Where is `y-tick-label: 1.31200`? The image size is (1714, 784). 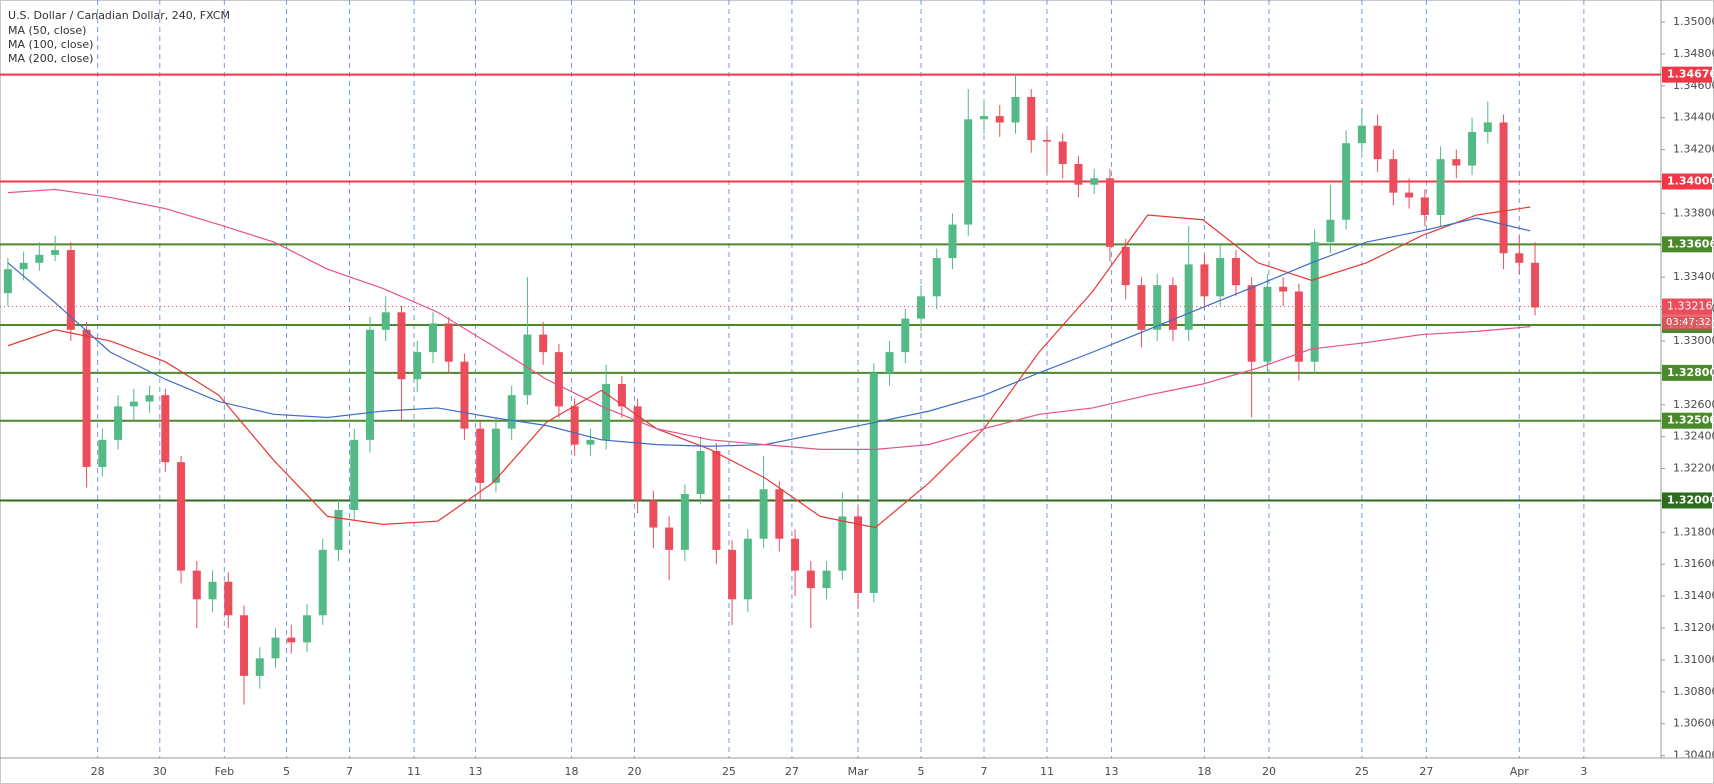 y-tick-label: 1.31200 is located at coordinates (1693, 627).